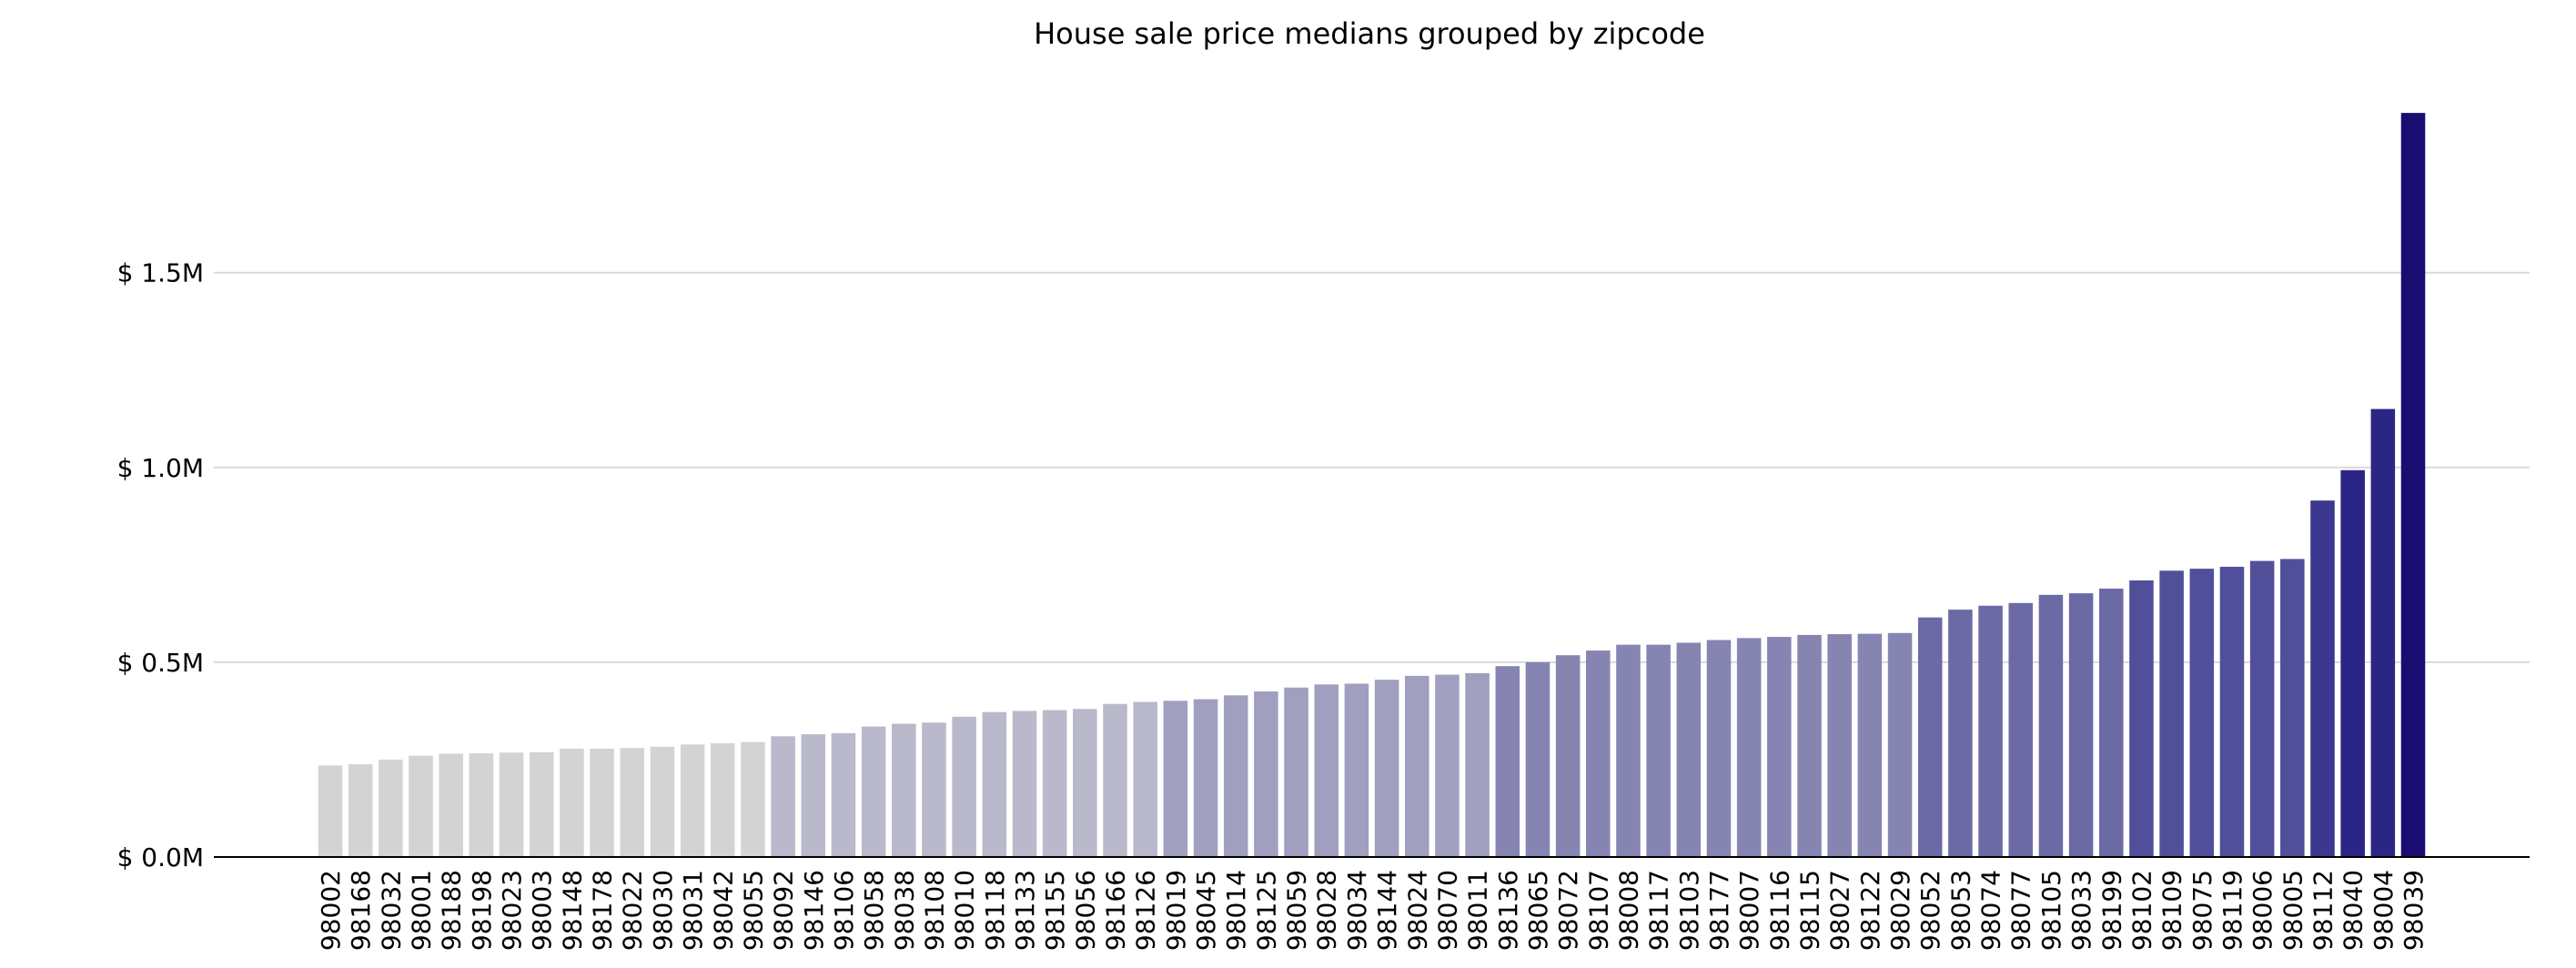  Describe the element at coordinates (2293, 910) in the screenshot. I see `x-tick-label: 98005` at that location.